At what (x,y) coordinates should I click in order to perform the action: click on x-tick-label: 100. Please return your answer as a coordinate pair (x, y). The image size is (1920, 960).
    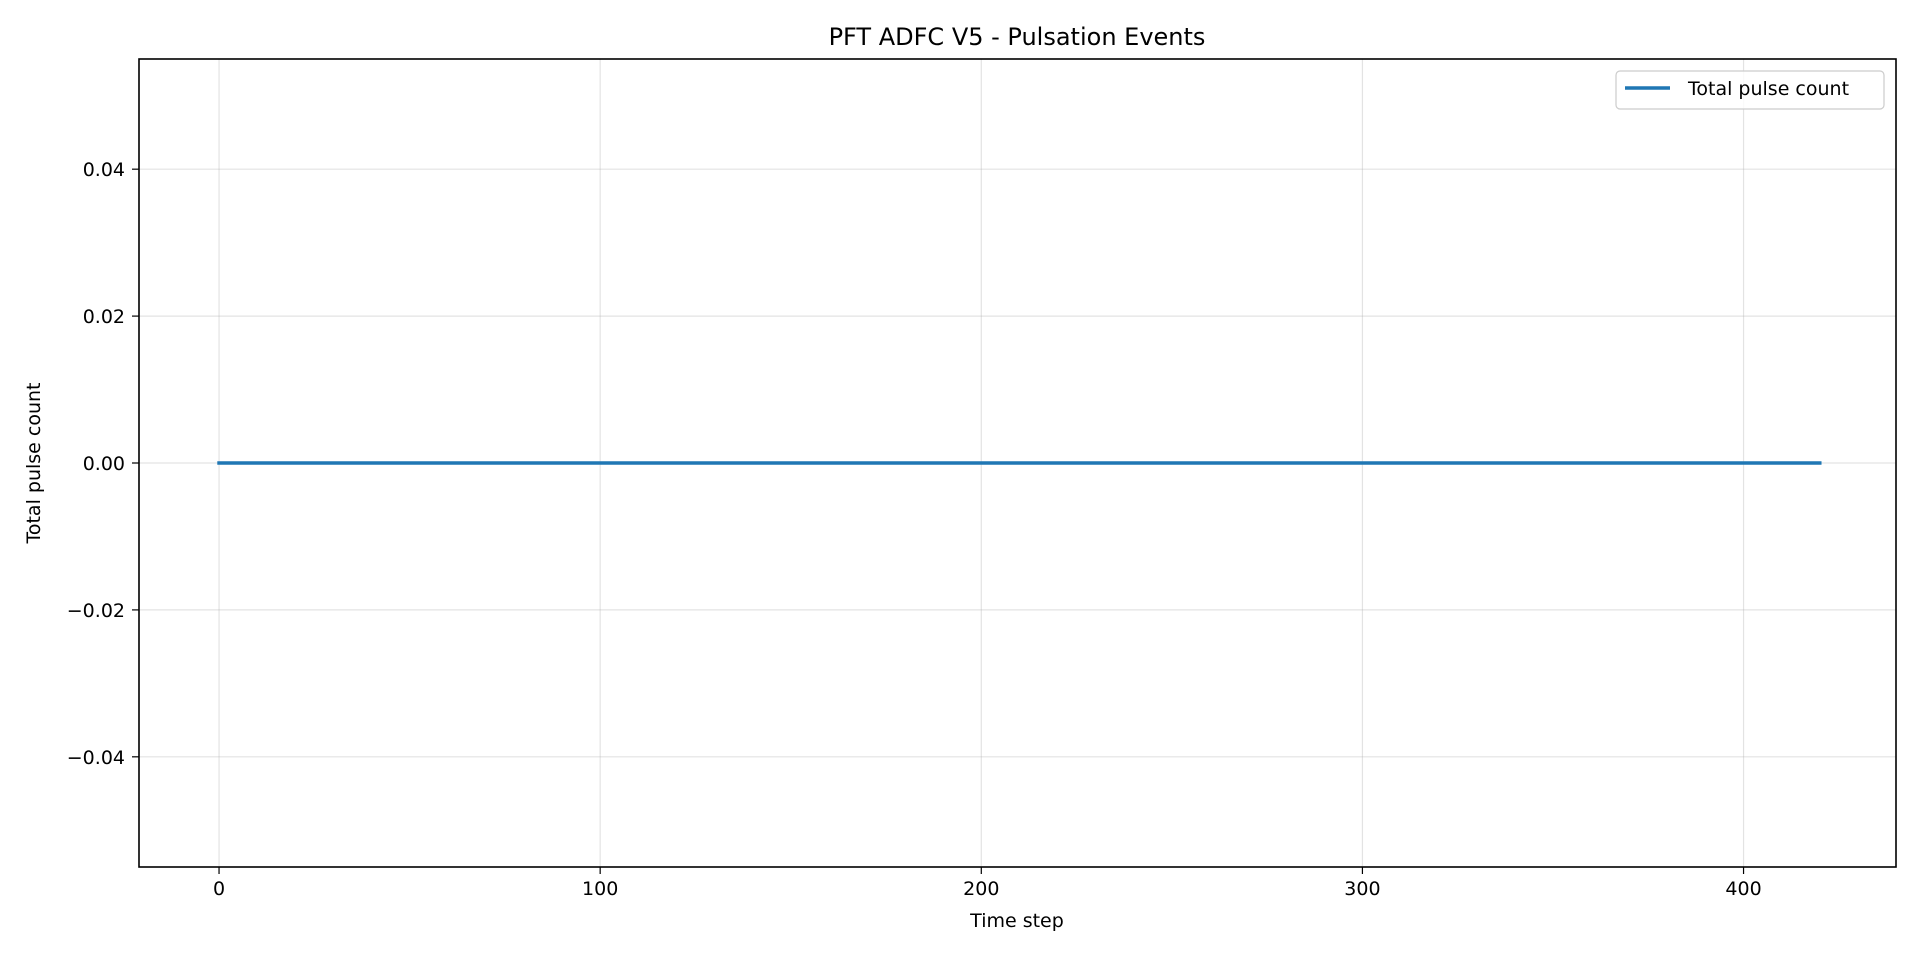
    Looking at the image, I should click on (600, 889).